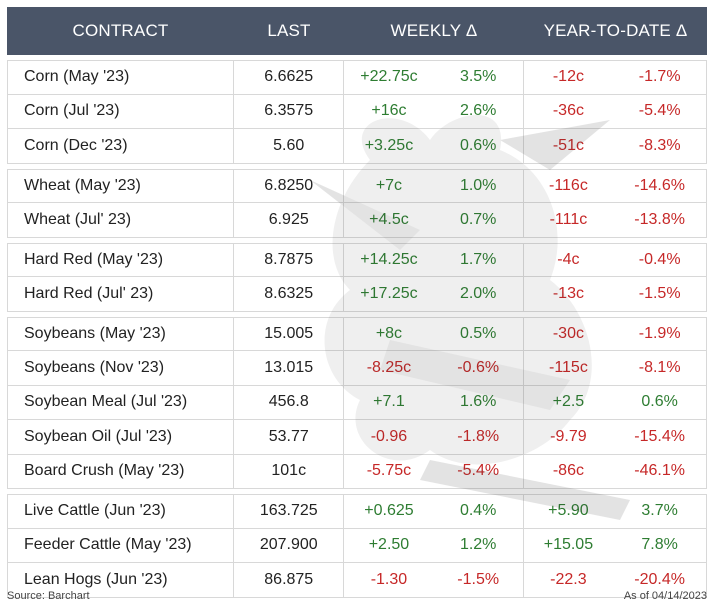 This screenshot has width=718, height=608. Describe the element at coordinates (357, 220) in the screenshot. I see `table-row: Wheat (Jul' 23) 6.925 +4.5c 0.7% -111c -13.8%` at that location.